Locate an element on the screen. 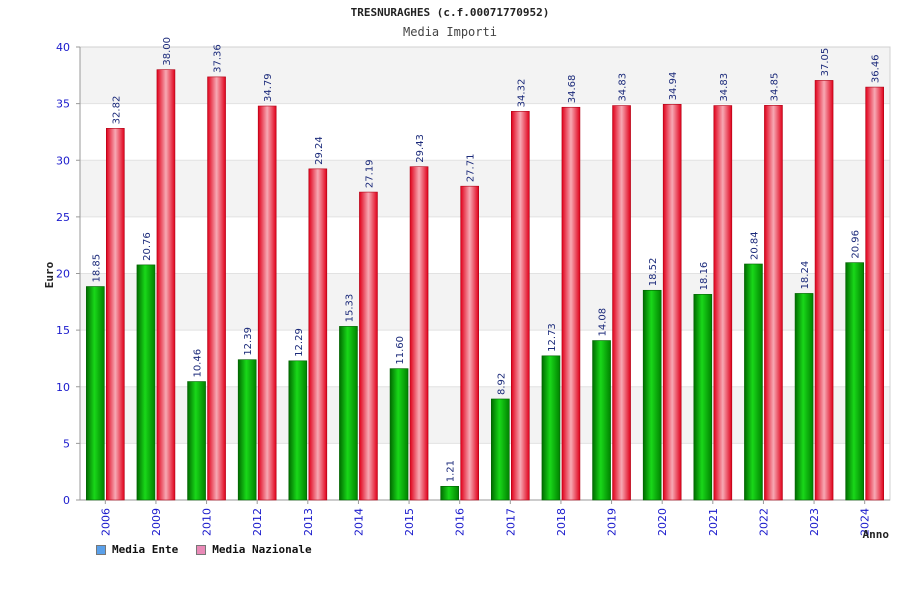 This screenshot has height=600, width=900. value-label-ente-2013: 12.29 is located at coordinates (299, 342).